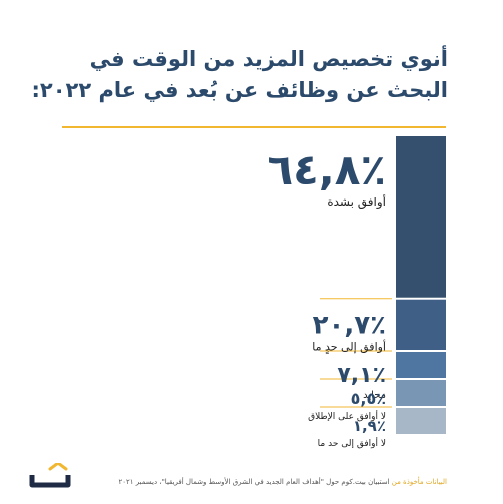  What do you see at coordinates (419, 482) in the screenshot?
I see `source-prefix: البيانات مأخوذة من` at bounding box center [419, 482].